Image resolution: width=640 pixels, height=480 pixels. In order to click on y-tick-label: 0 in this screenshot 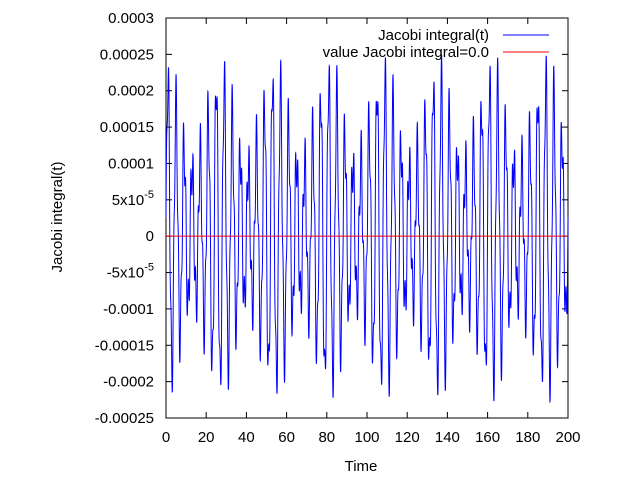, I will do `click(150, 236)`.